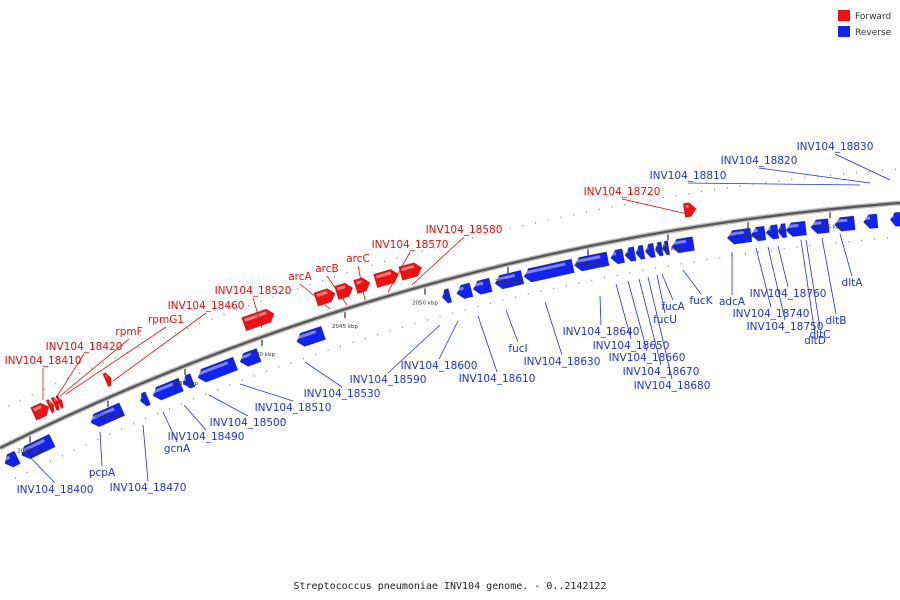 The height and width of the screenshot is (600, 900). Describe the element at coordinates (358, 259) in the screenshot. I see `forward-gene-label: arcC` at that location.